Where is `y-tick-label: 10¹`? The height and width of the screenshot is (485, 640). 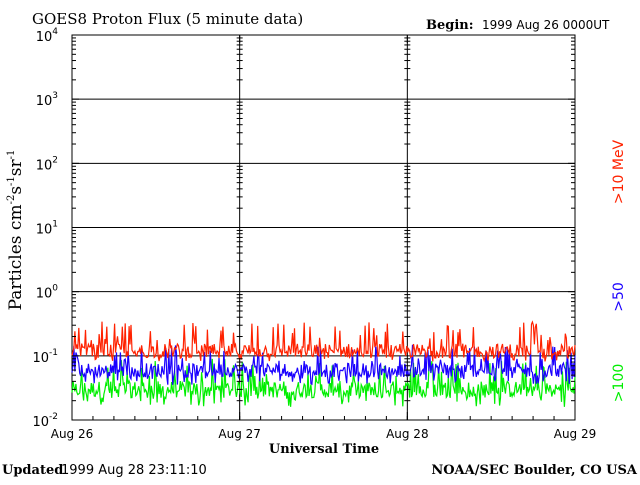 y-tick-label: 10¹ is located at coordinates (47, 229).